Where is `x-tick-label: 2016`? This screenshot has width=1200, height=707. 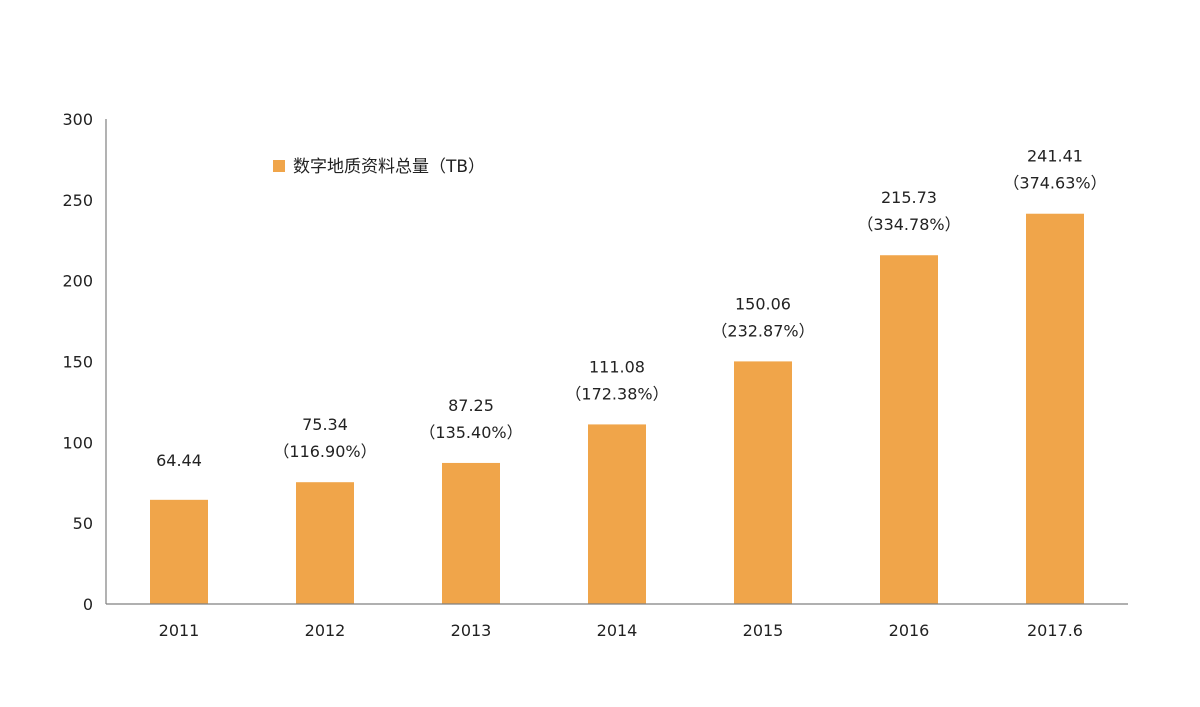 x-tick-label: 2016 is located at coordinates (909, 630).